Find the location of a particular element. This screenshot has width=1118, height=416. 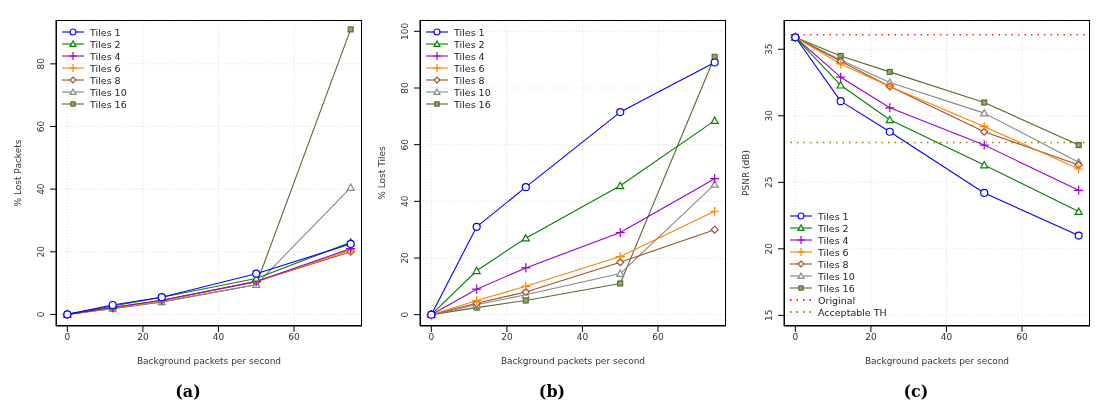

y-axis-title: % Lost Tiles is located at coordinates (382, 173).